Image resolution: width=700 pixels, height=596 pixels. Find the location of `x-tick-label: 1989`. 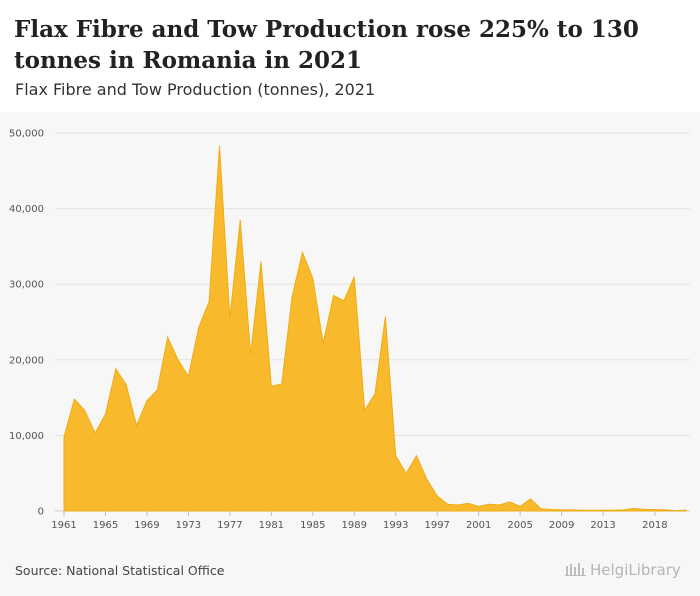

x-tick-label: 1989 is located at coordinates (354, 525).